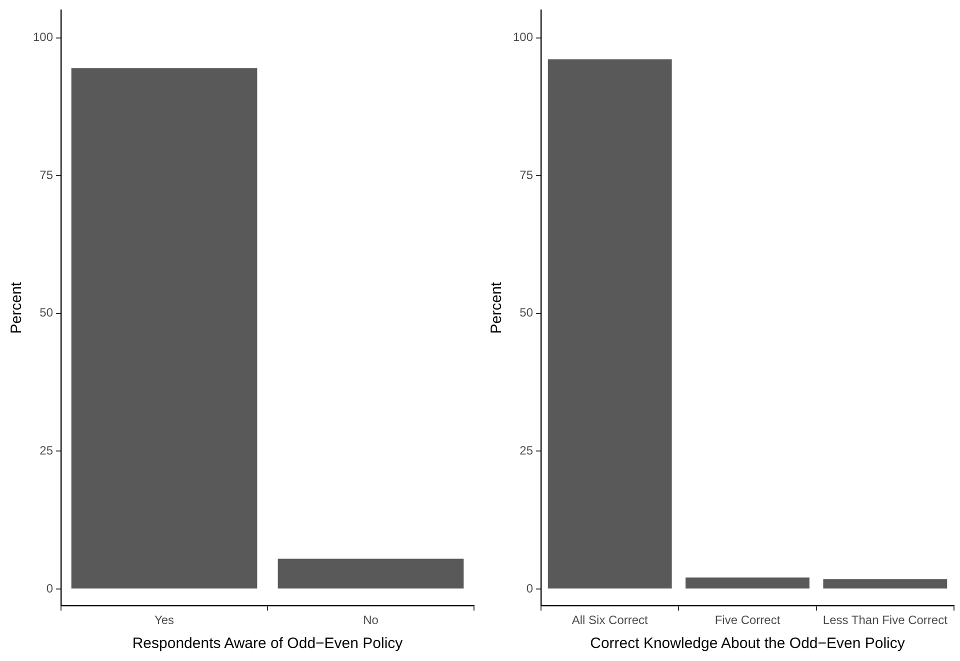 Image resolution: width=960 pixels, height=661 pixels. Describe the element at coordinates (748, 643) in the screenshot. I see `x-axis-title: Correct Knowledge About the Odd−Even Policy` at that location.